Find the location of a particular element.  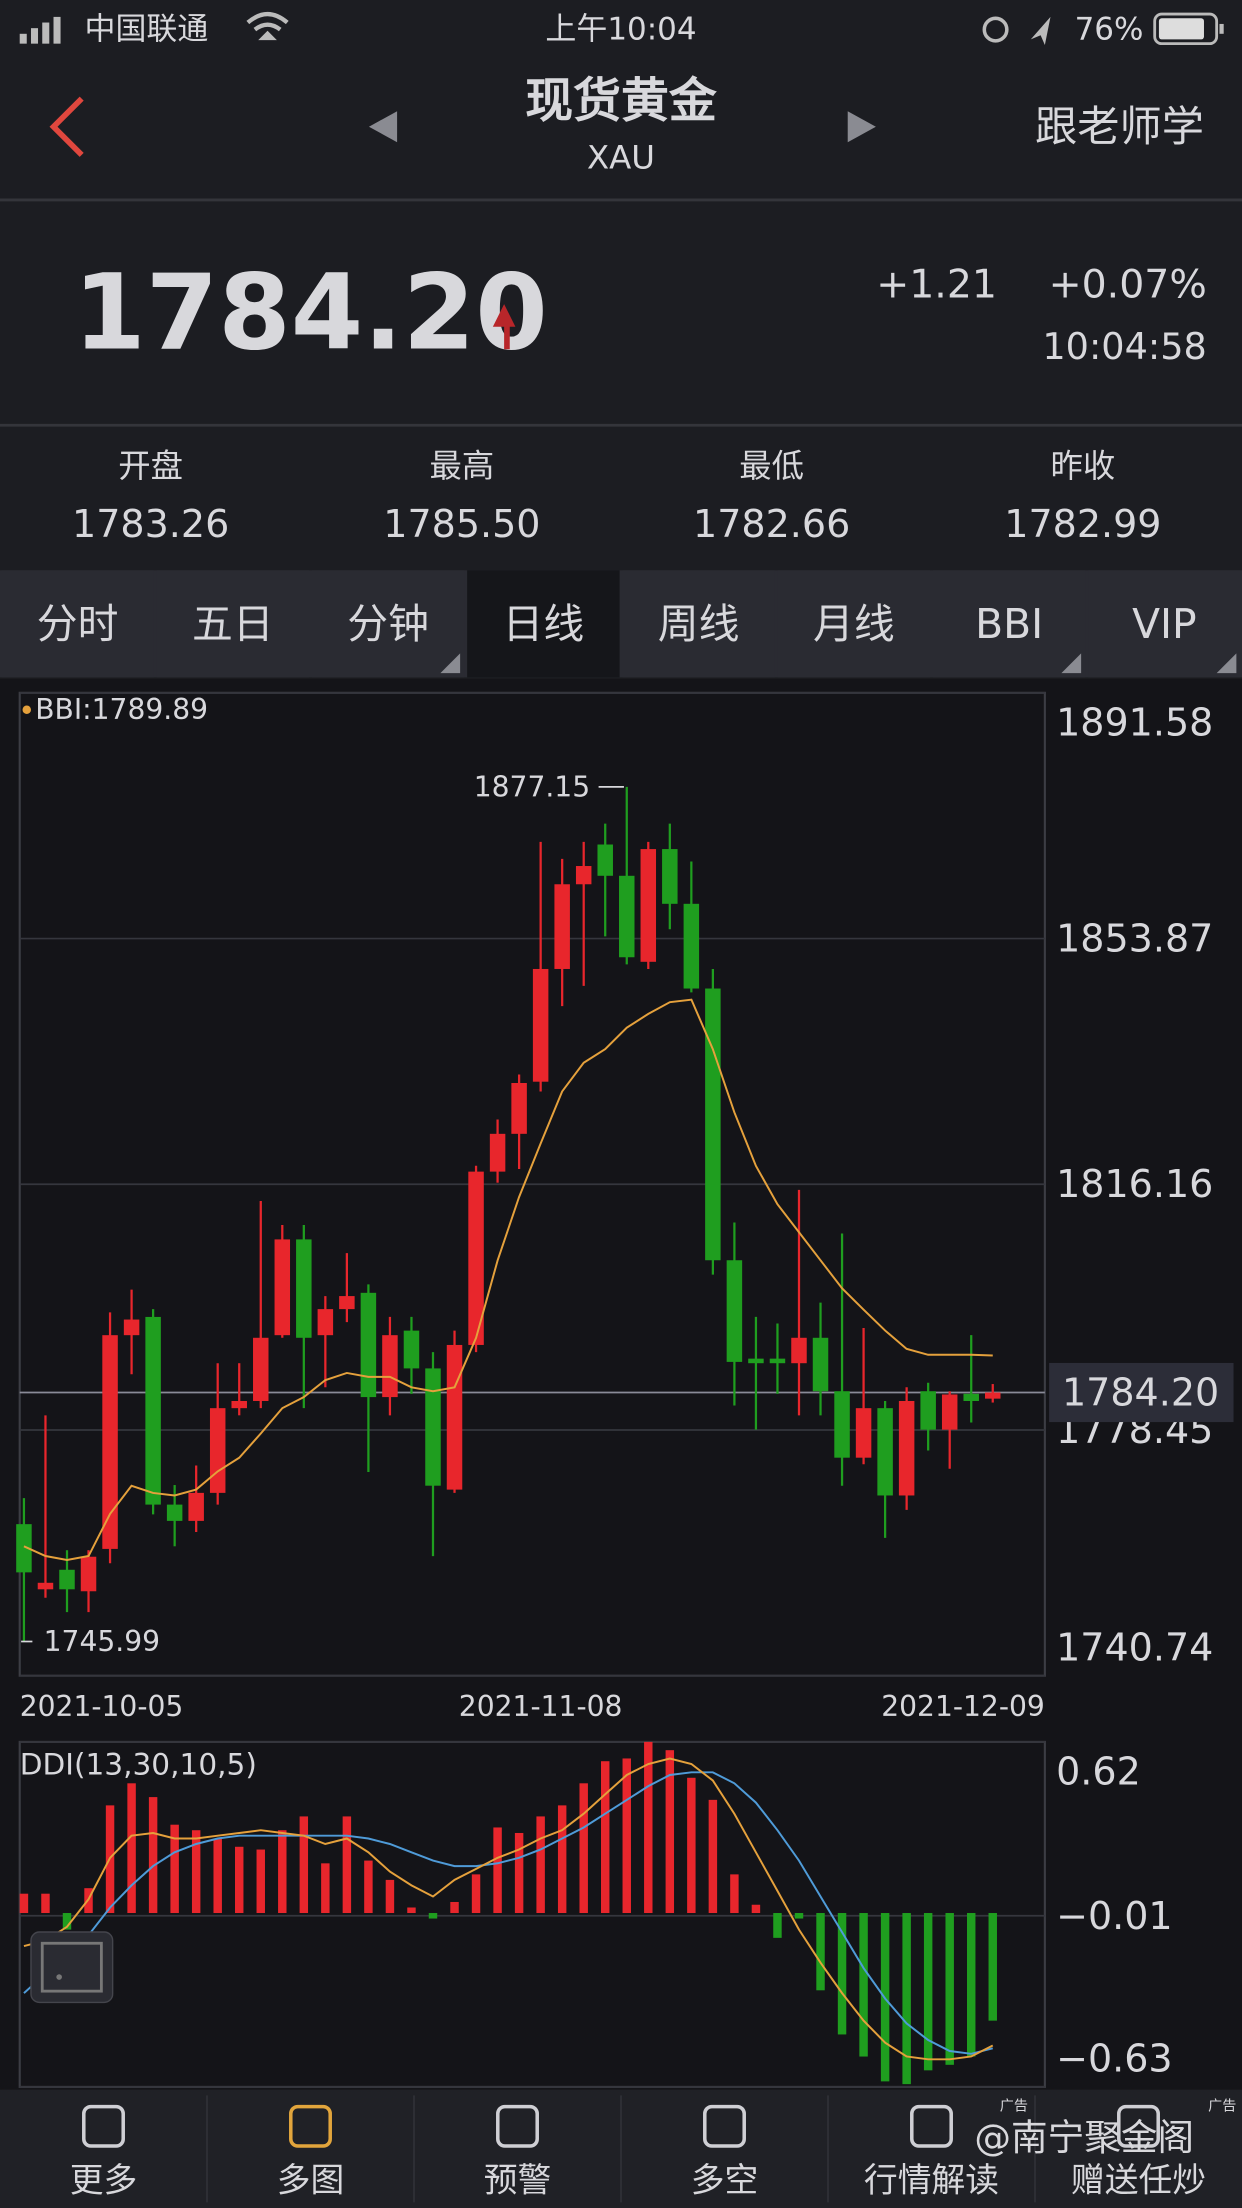

tab-label: 日线 is located at coordinates (544, 624).